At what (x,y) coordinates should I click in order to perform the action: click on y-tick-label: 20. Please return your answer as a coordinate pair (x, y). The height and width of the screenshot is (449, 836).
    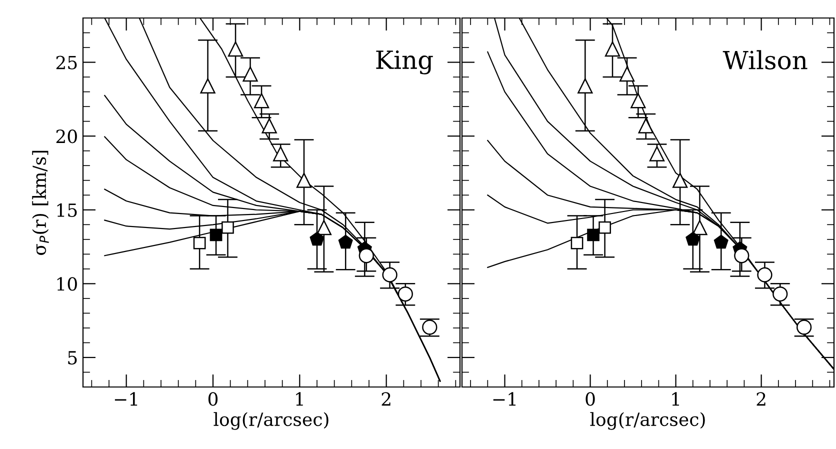
    Looking at the image, I should click on (66, 137).